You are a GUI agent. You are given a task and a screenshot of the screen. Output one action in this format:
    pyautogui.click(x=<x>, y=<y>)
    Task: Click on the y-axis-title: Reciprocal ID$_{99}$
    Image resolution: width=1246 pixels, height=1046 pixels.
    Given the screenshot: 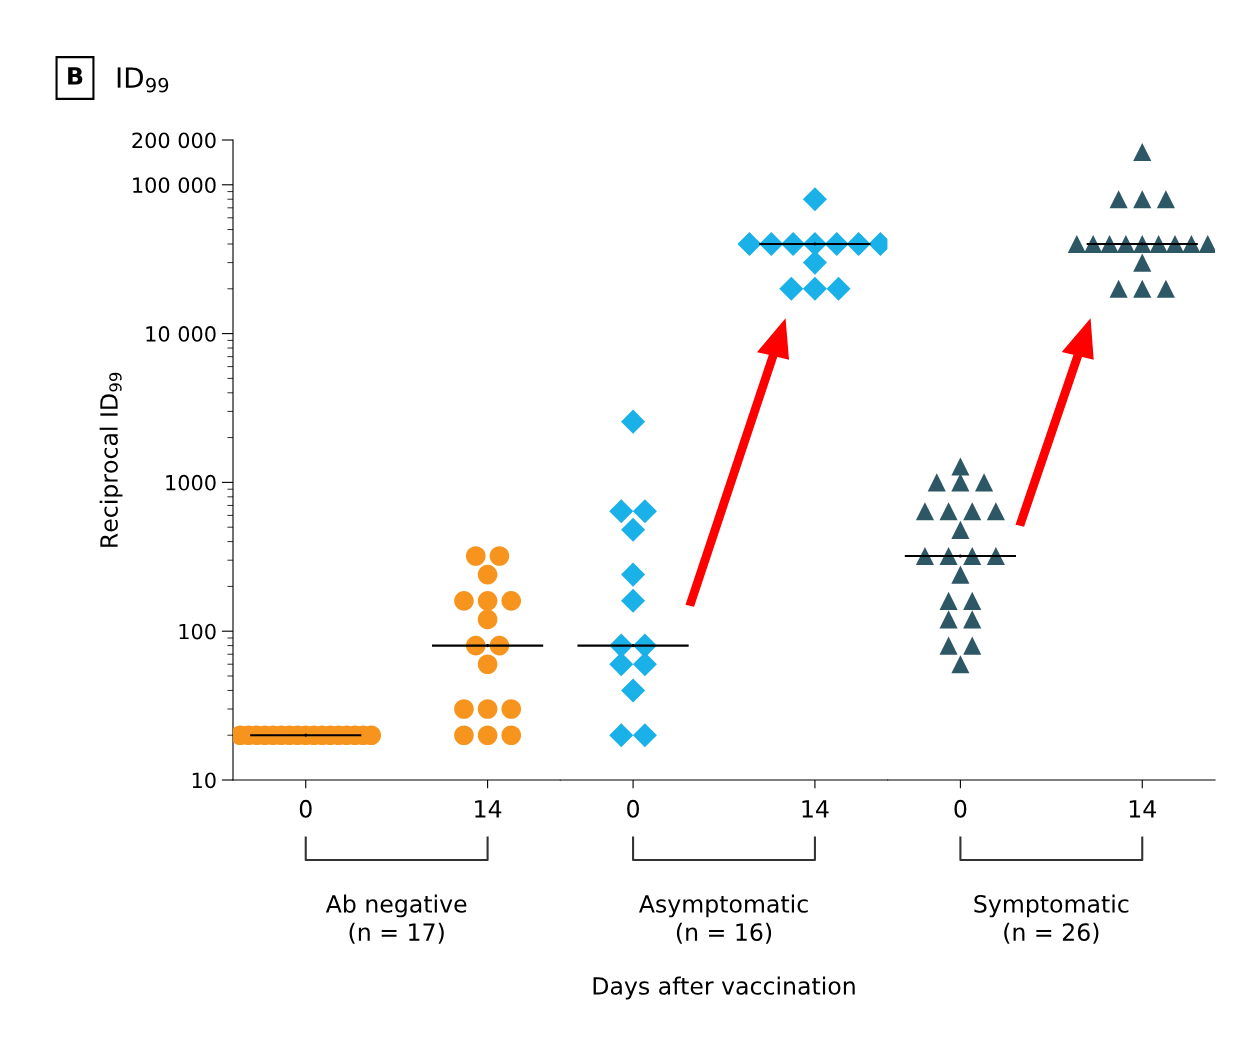 What is the action you would take?
    pyautogui.click(x=111, y=459)
    